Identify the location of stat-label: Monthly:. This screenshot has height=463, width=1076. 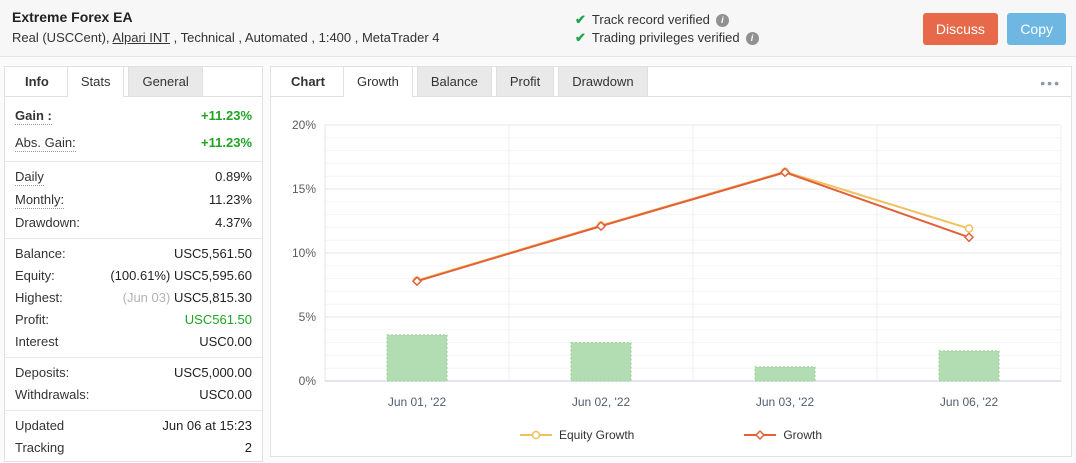
(40, 200).